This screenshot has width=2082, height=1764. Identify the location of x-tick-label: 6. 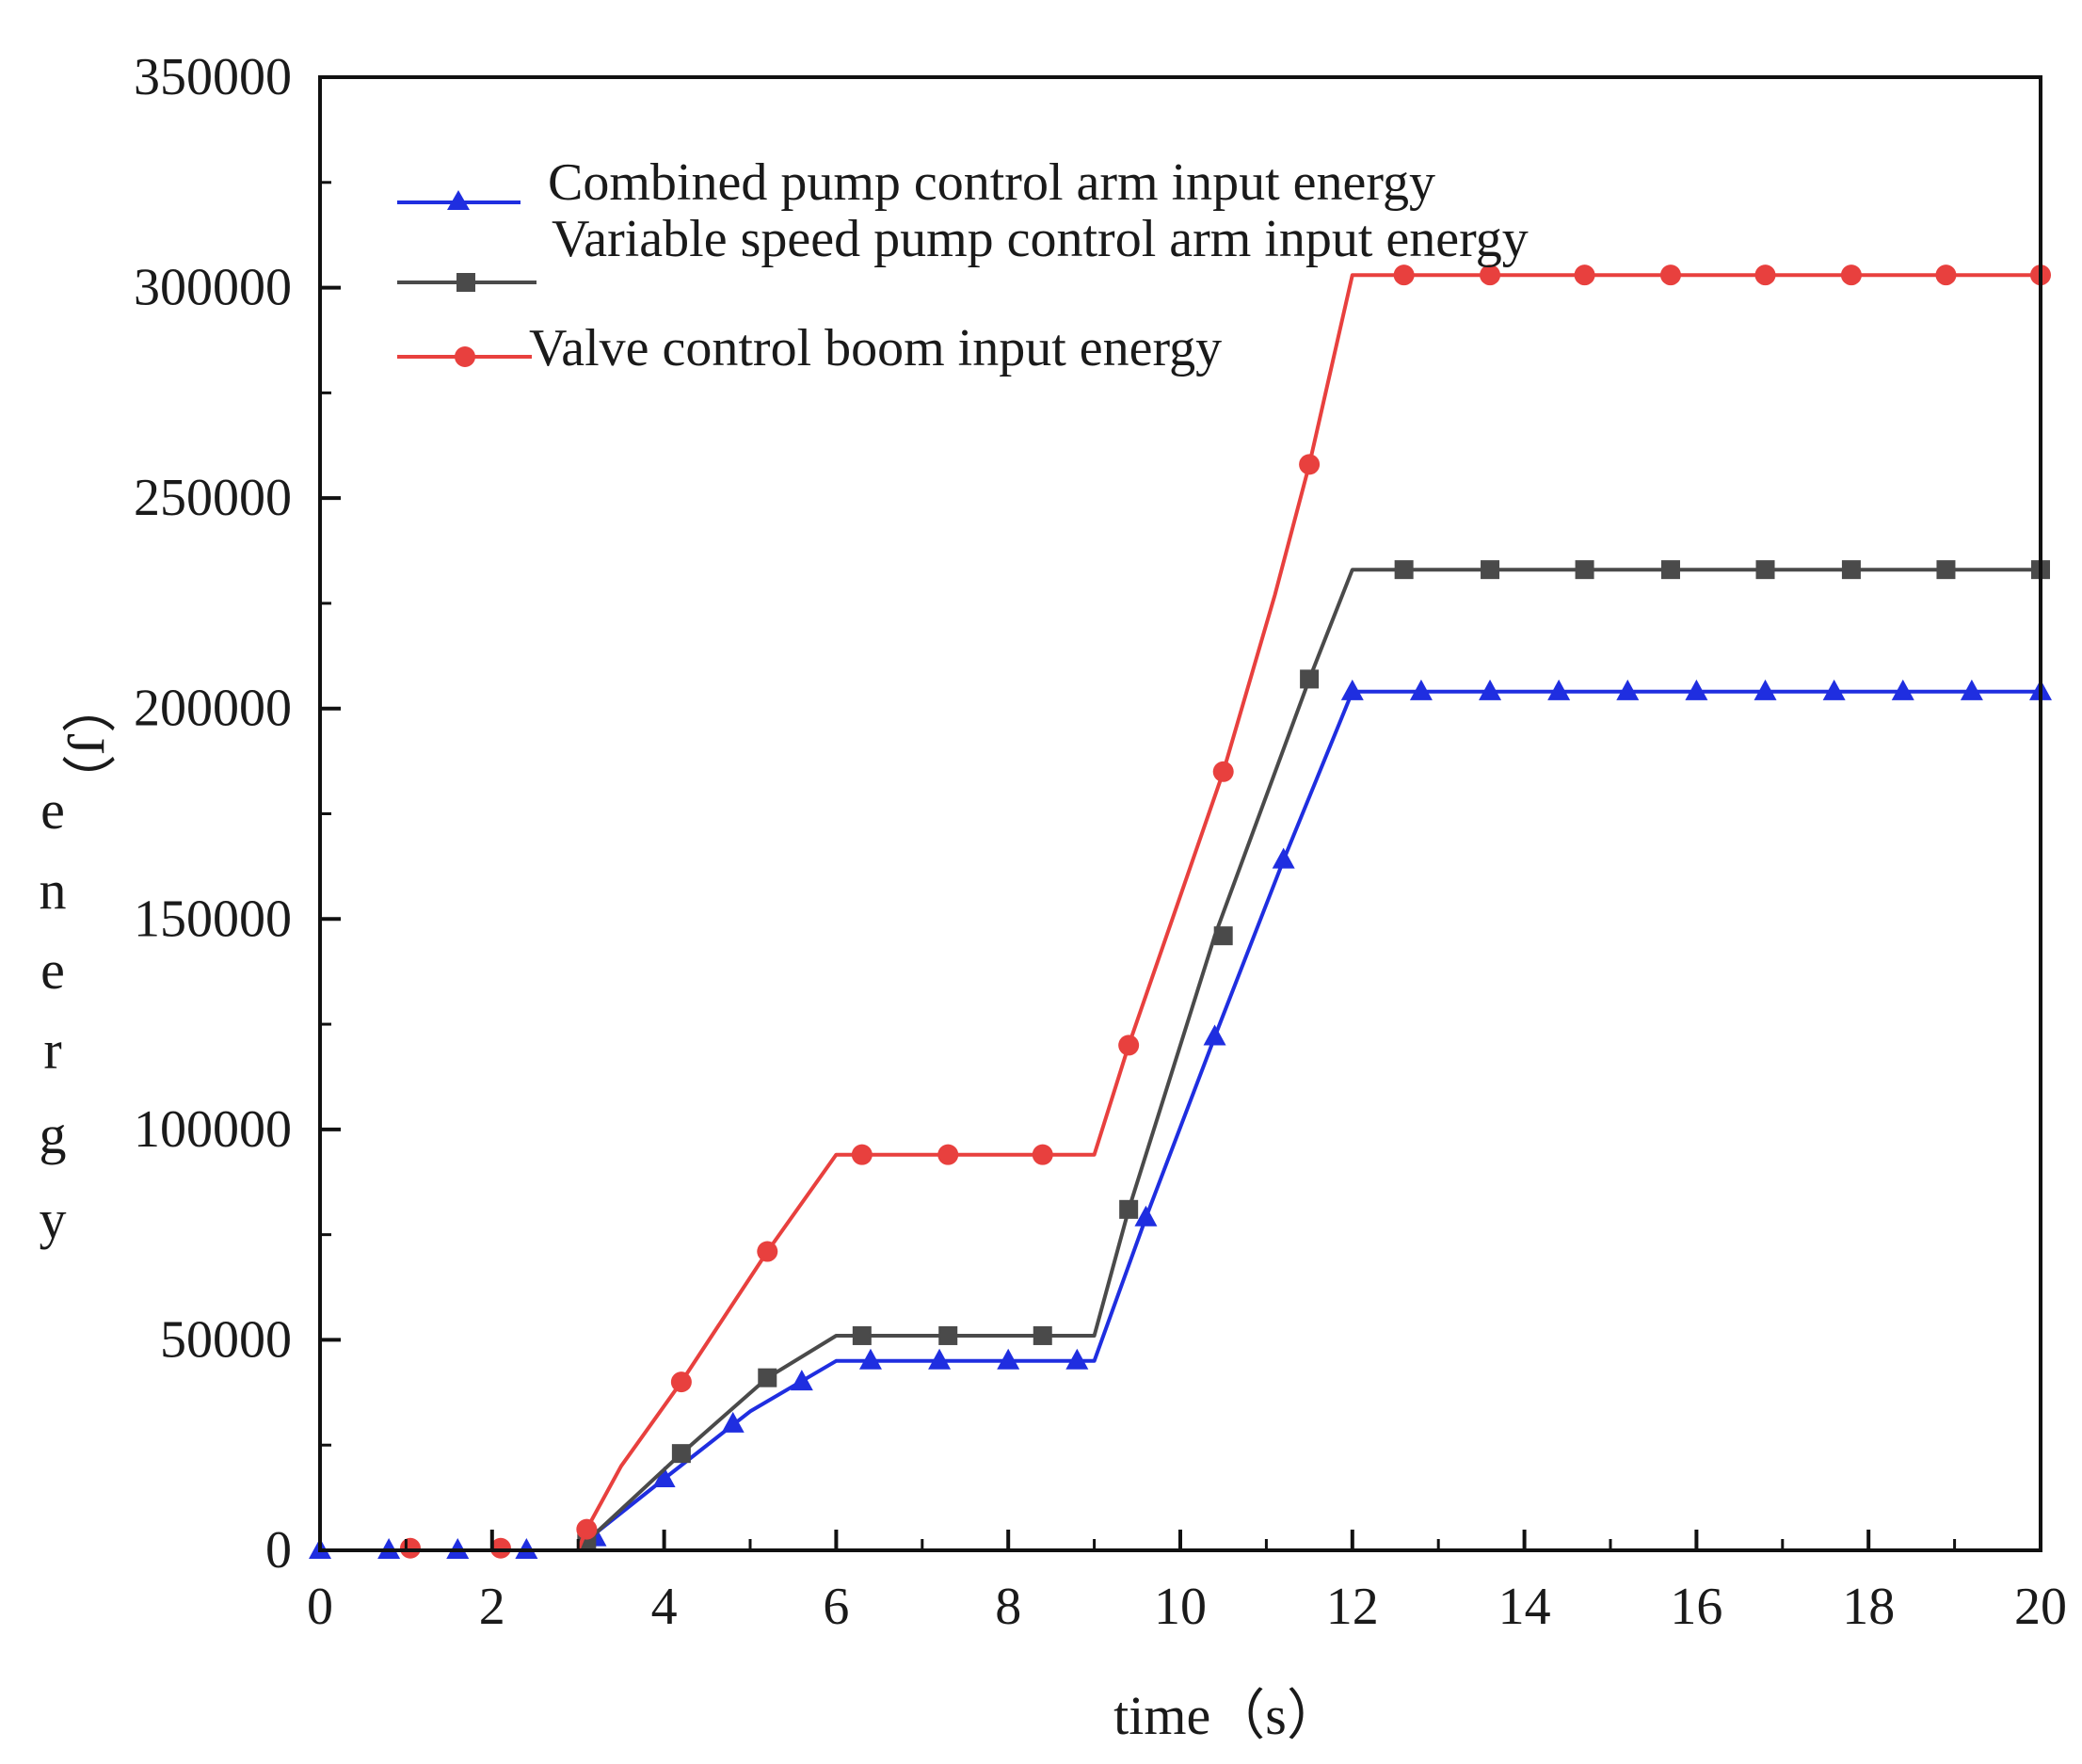
(836, 1607).